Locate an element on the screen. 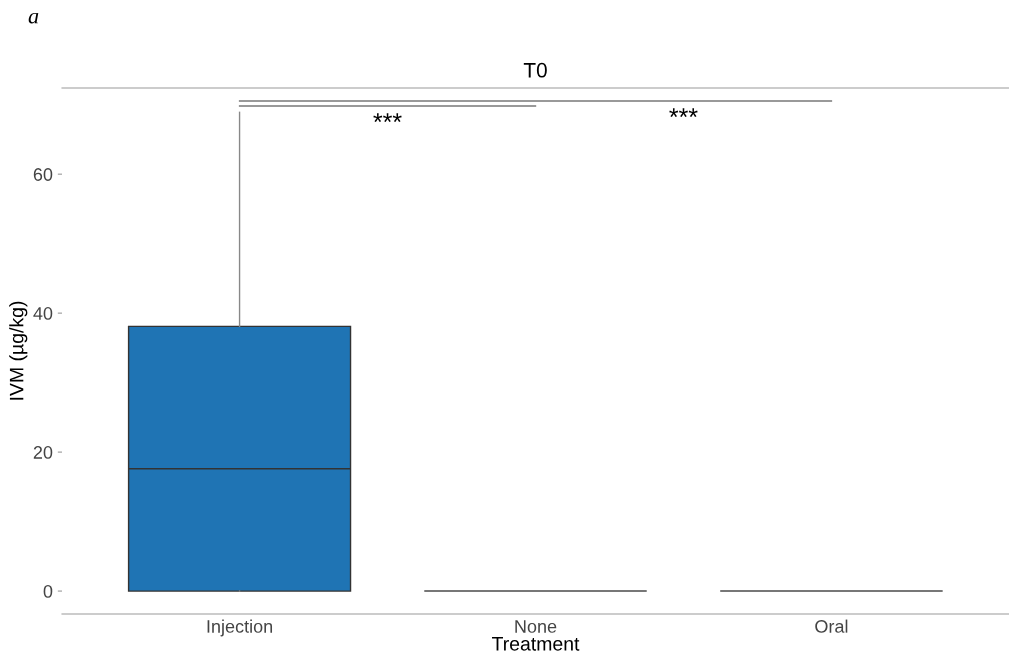 The height and width of the screenshot is (664, 1009). x-axis-title: Treatment is located at coordinates (536, 644).